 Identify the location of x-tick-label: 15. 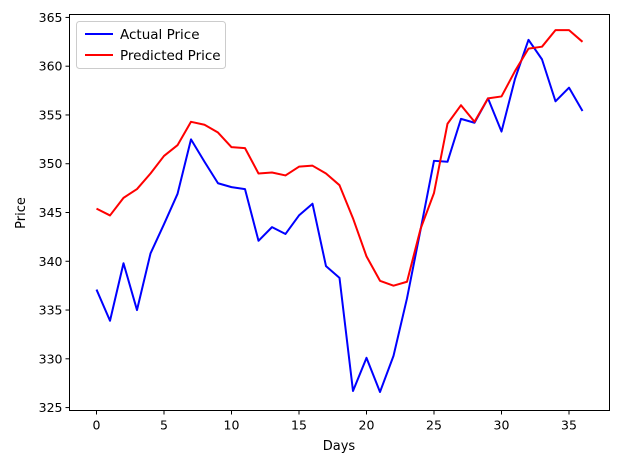
(299, 425).